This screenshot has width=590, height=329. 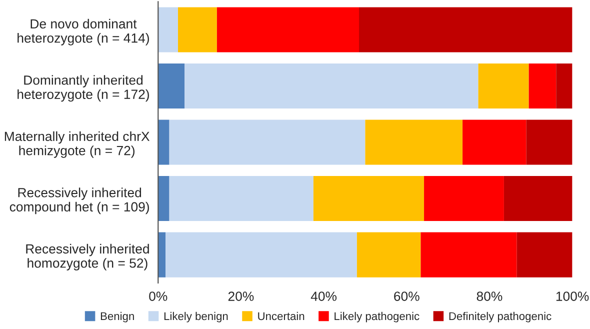 What do you see at coordinates (117, 317) in the screenshot?
I see `legend-label: Benign` at bounding box center [117, 317].